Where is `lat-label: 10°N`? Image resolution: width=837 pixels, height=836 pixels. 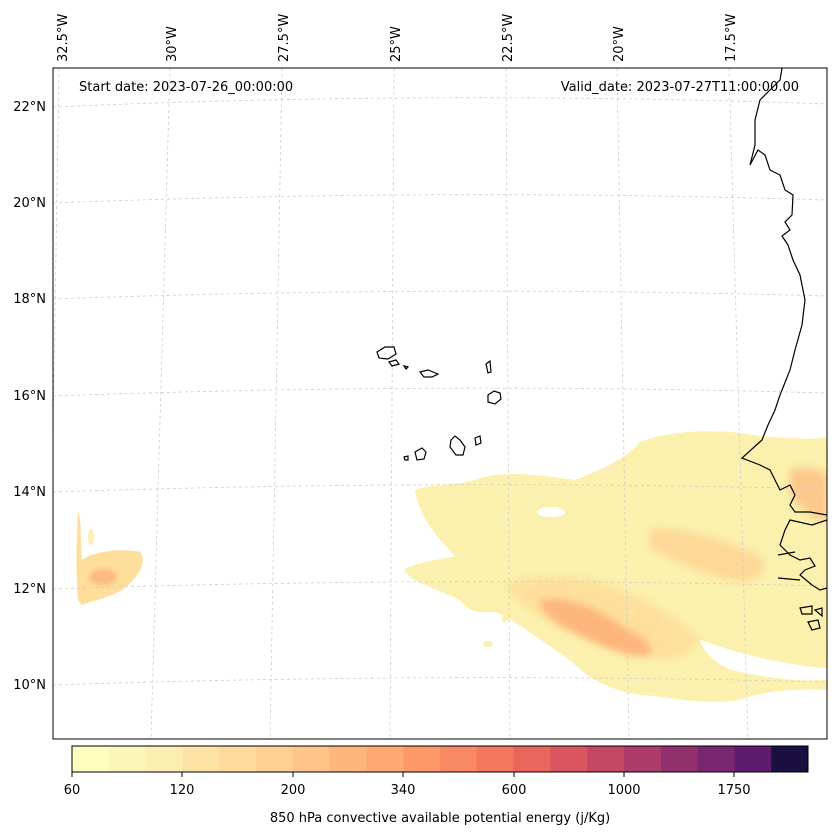
lat-label: 10°N is located at coordinates (29, 685).